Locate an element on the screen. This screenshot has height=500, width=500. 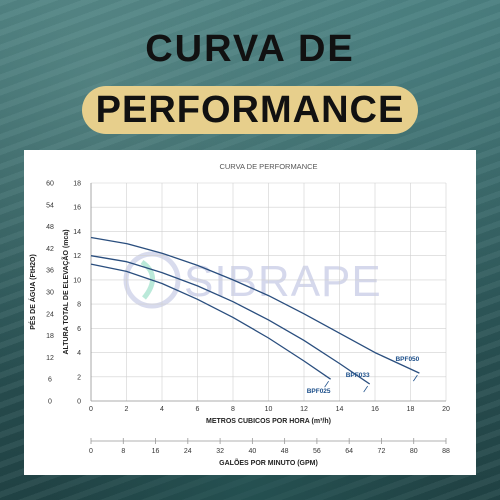
y2-tick-label: 18 is located at coordinates (50, 336).